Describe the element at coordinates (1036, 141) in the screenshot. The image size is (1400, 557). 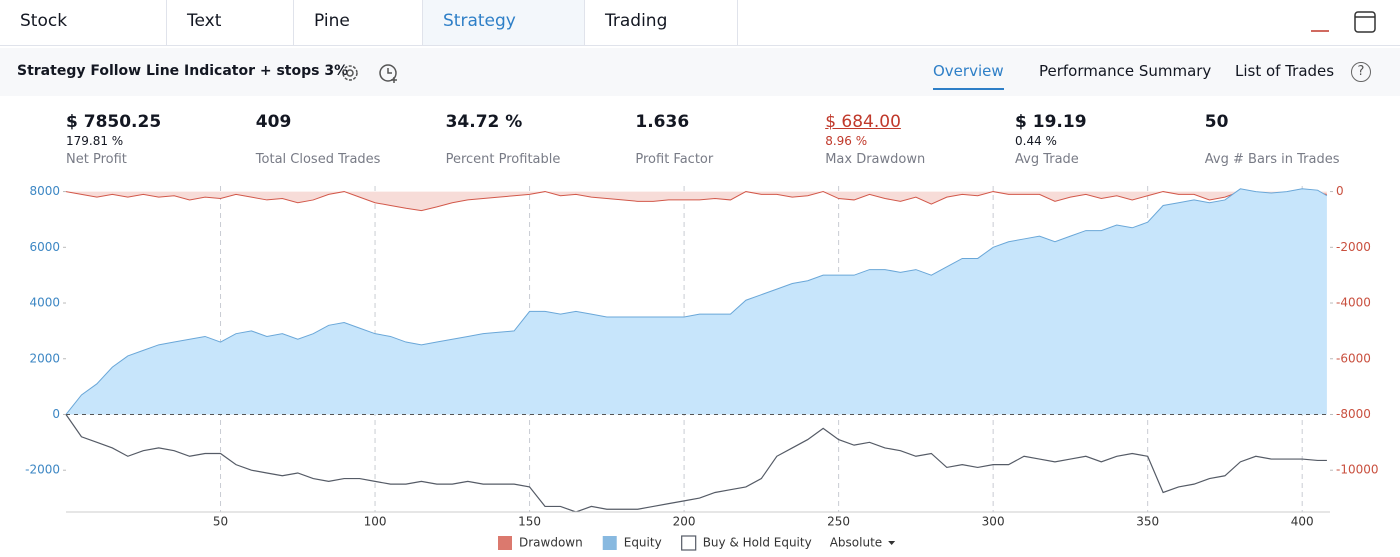
I see `stat-sub: 0.44 %` at that location.